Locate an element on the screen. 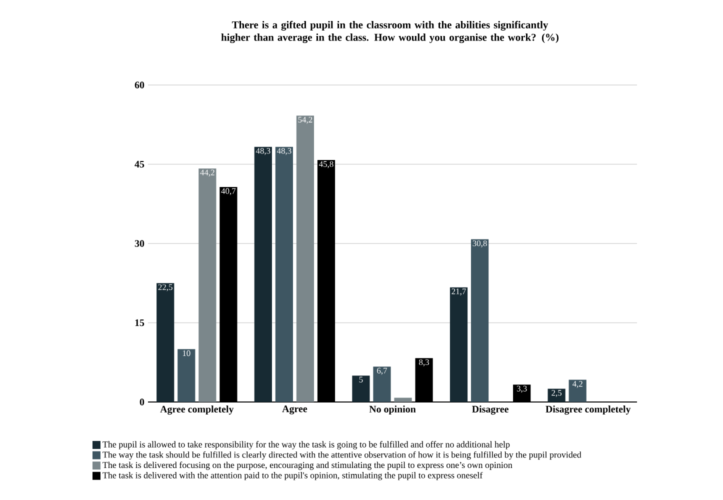 This screenshot has width=723, height=500. data-label: 8,3 is located at coordinates (424, 362).